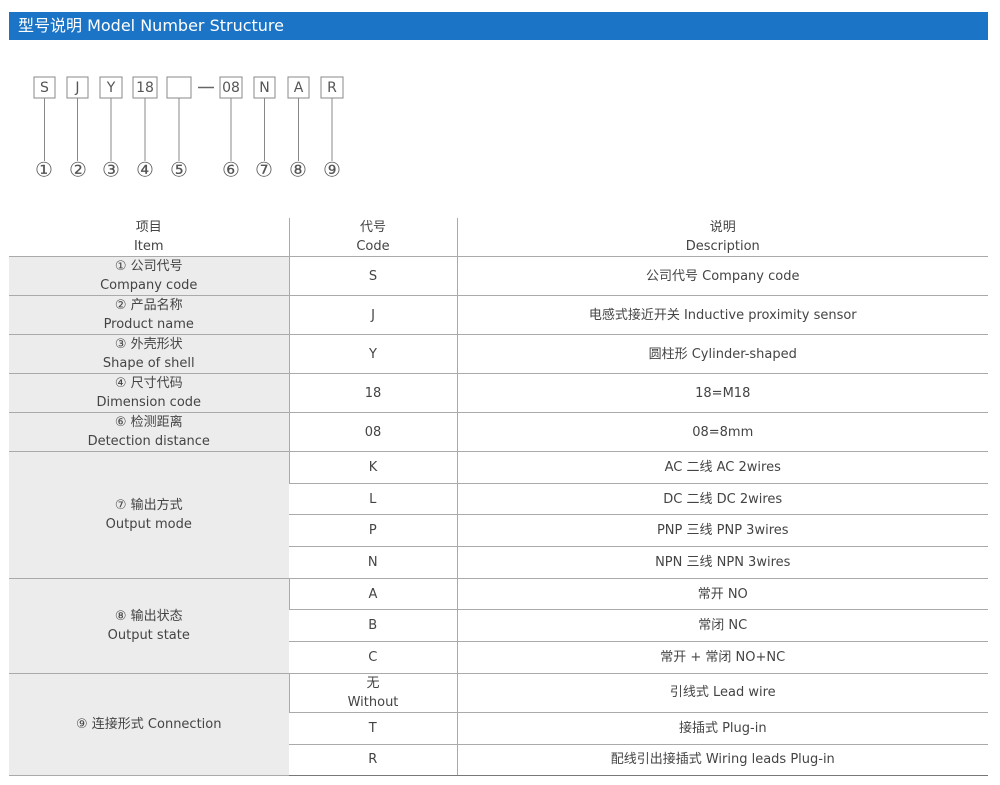  I want to click on desc-cell: 常开 + 常闭 NO+NC, so click(722, 657).